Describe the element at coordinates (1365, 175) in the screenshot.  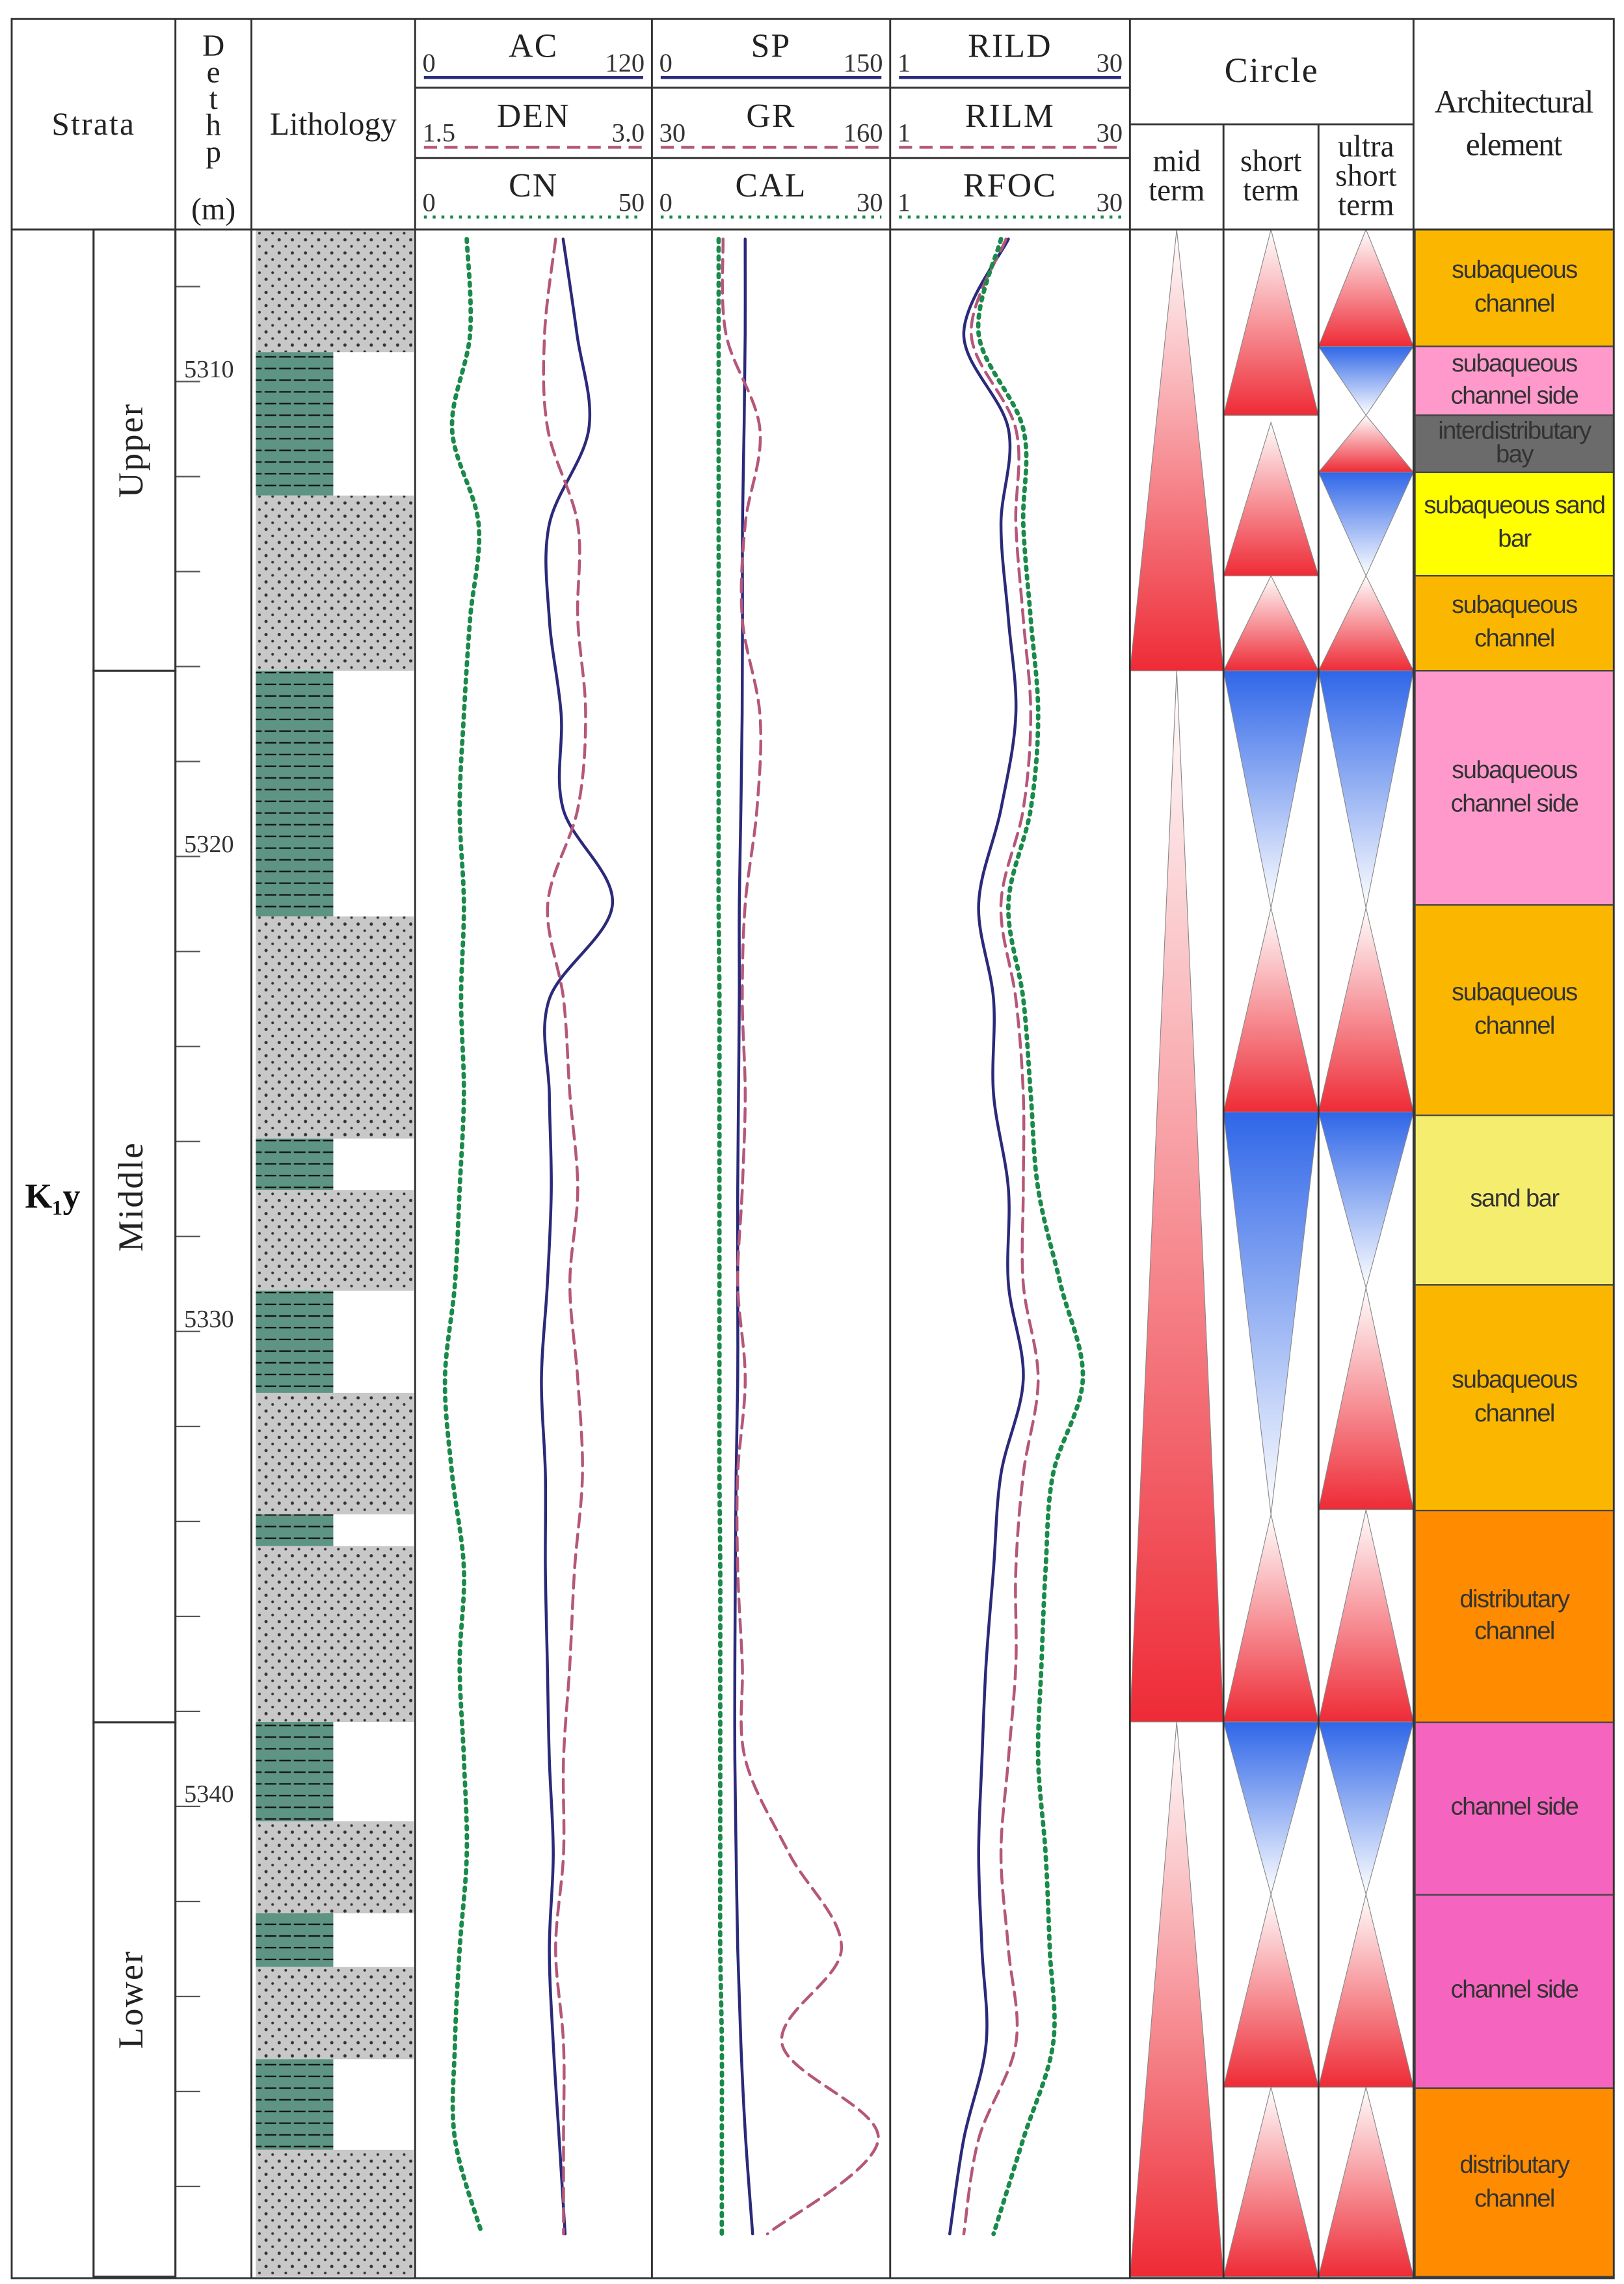
I see `cycle-header-box: ultra short term` at that location.